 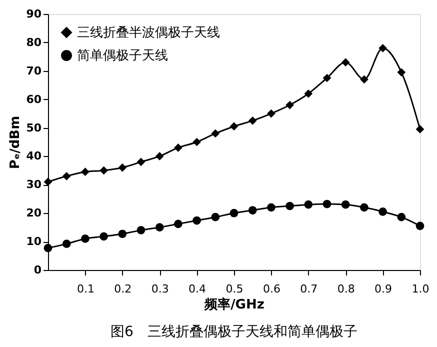 What do you see at coordinates (421, 289) in the screenshot?
I see `x-tick-label: 1.0` at bounding box center [421, 289].